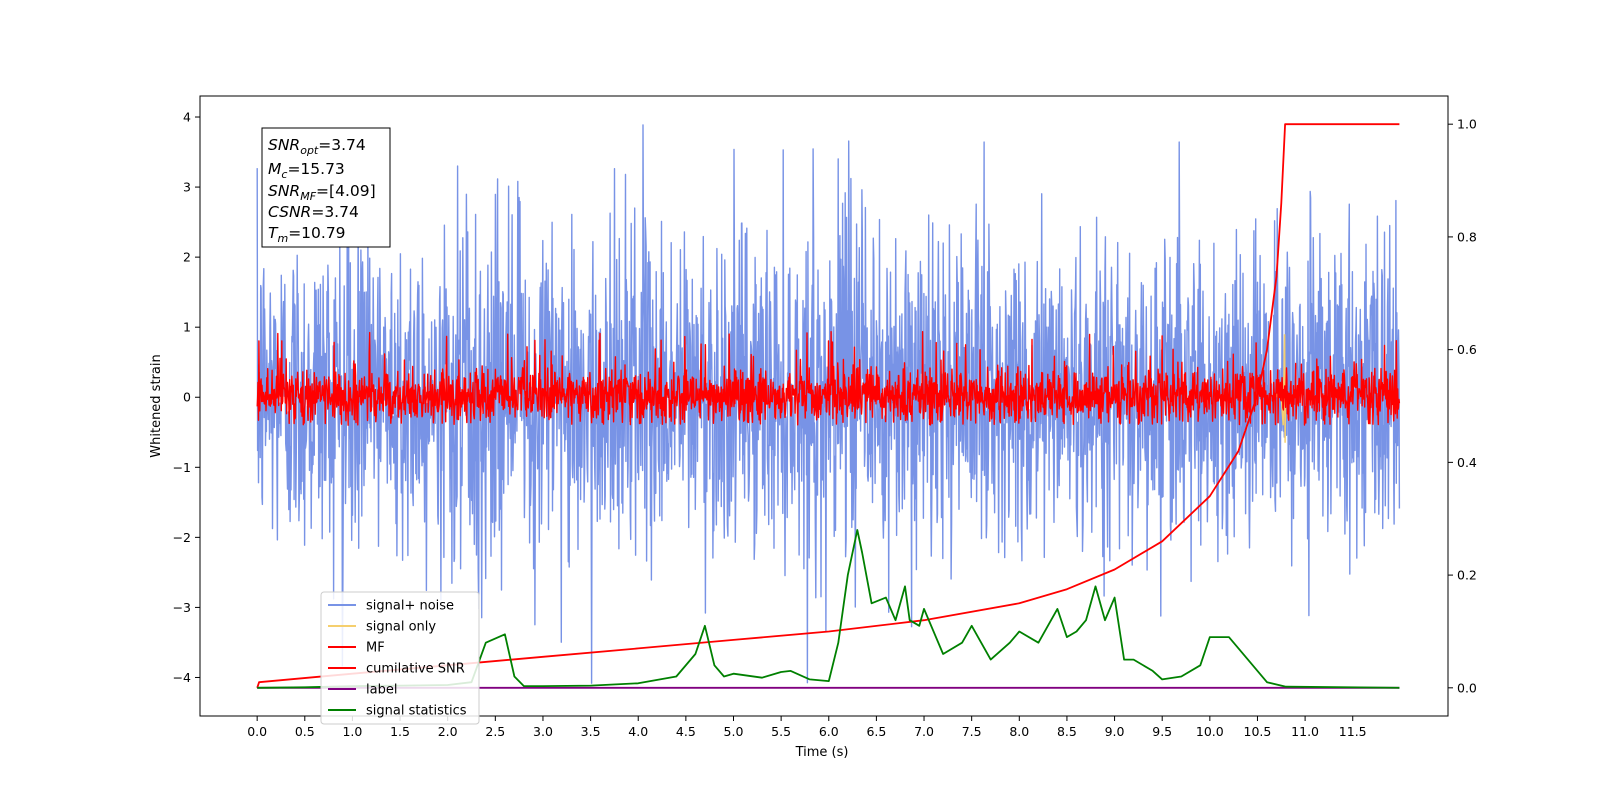 This screenshot has height=800, width=1600. I want to click on y-tick-label: −1, so click(182, 467).